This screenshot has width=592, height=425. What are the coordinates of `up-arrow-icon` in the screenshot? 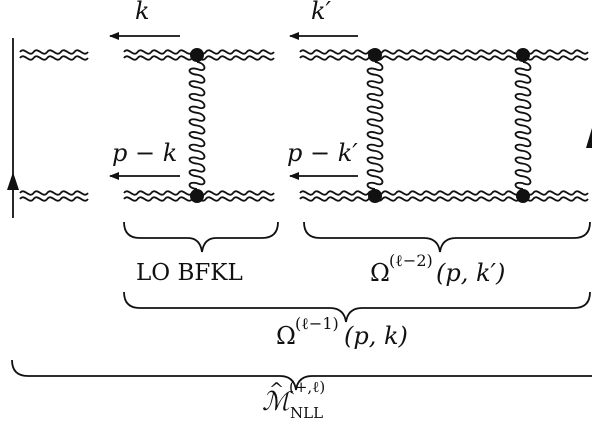 It's located at (13, 181).